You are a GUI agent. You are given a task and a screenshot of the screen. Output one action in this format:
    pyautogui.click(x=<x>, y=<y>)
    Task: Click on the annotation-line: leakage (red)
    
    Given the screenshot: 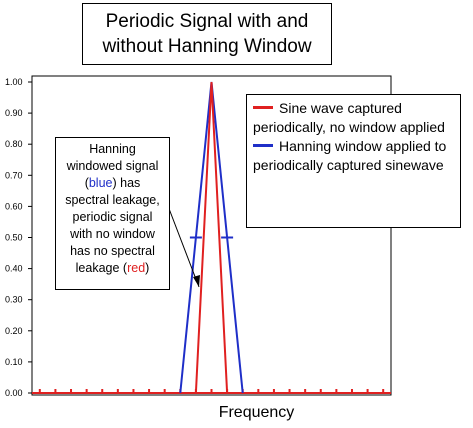 What is the action you would take?
    pyautogui.click(x=112, y=268)
    